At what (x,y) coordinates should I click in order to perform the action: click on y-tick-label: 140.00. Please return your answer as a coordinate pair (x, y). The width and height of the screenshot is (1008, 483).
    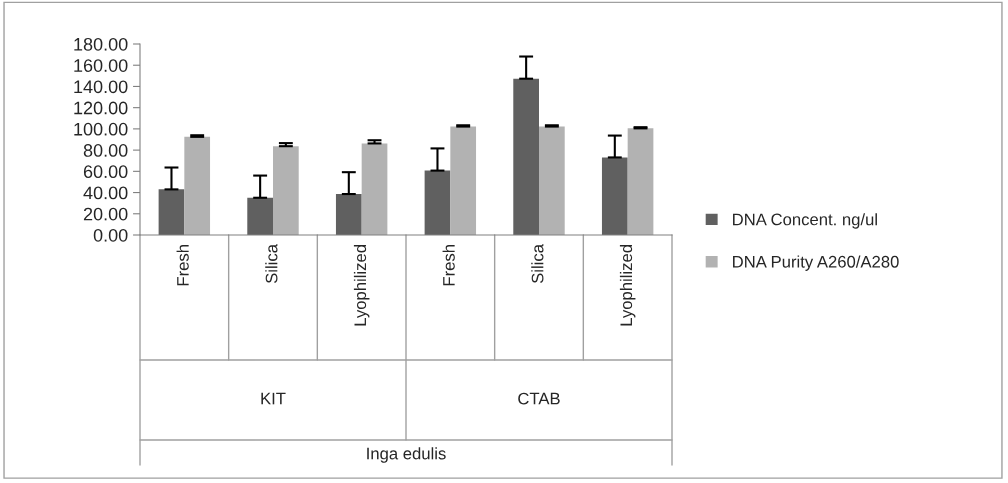
    Looking at the image, I should click on (101, 87).